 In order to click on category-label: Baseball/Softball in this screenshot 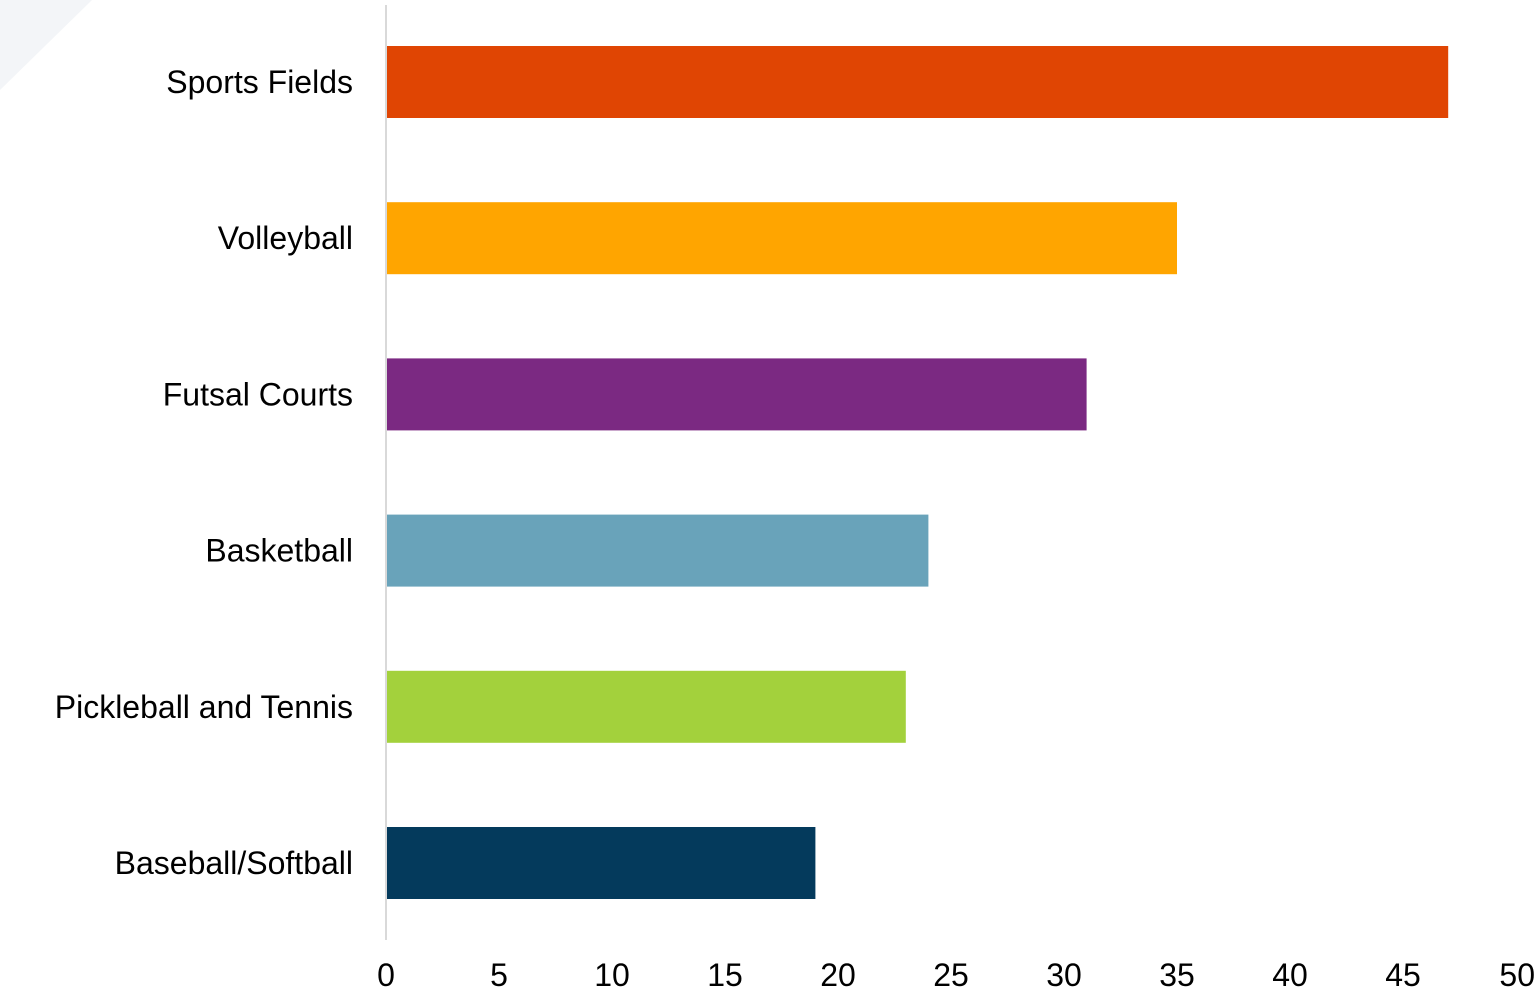, I will do `click(234, 863)`.